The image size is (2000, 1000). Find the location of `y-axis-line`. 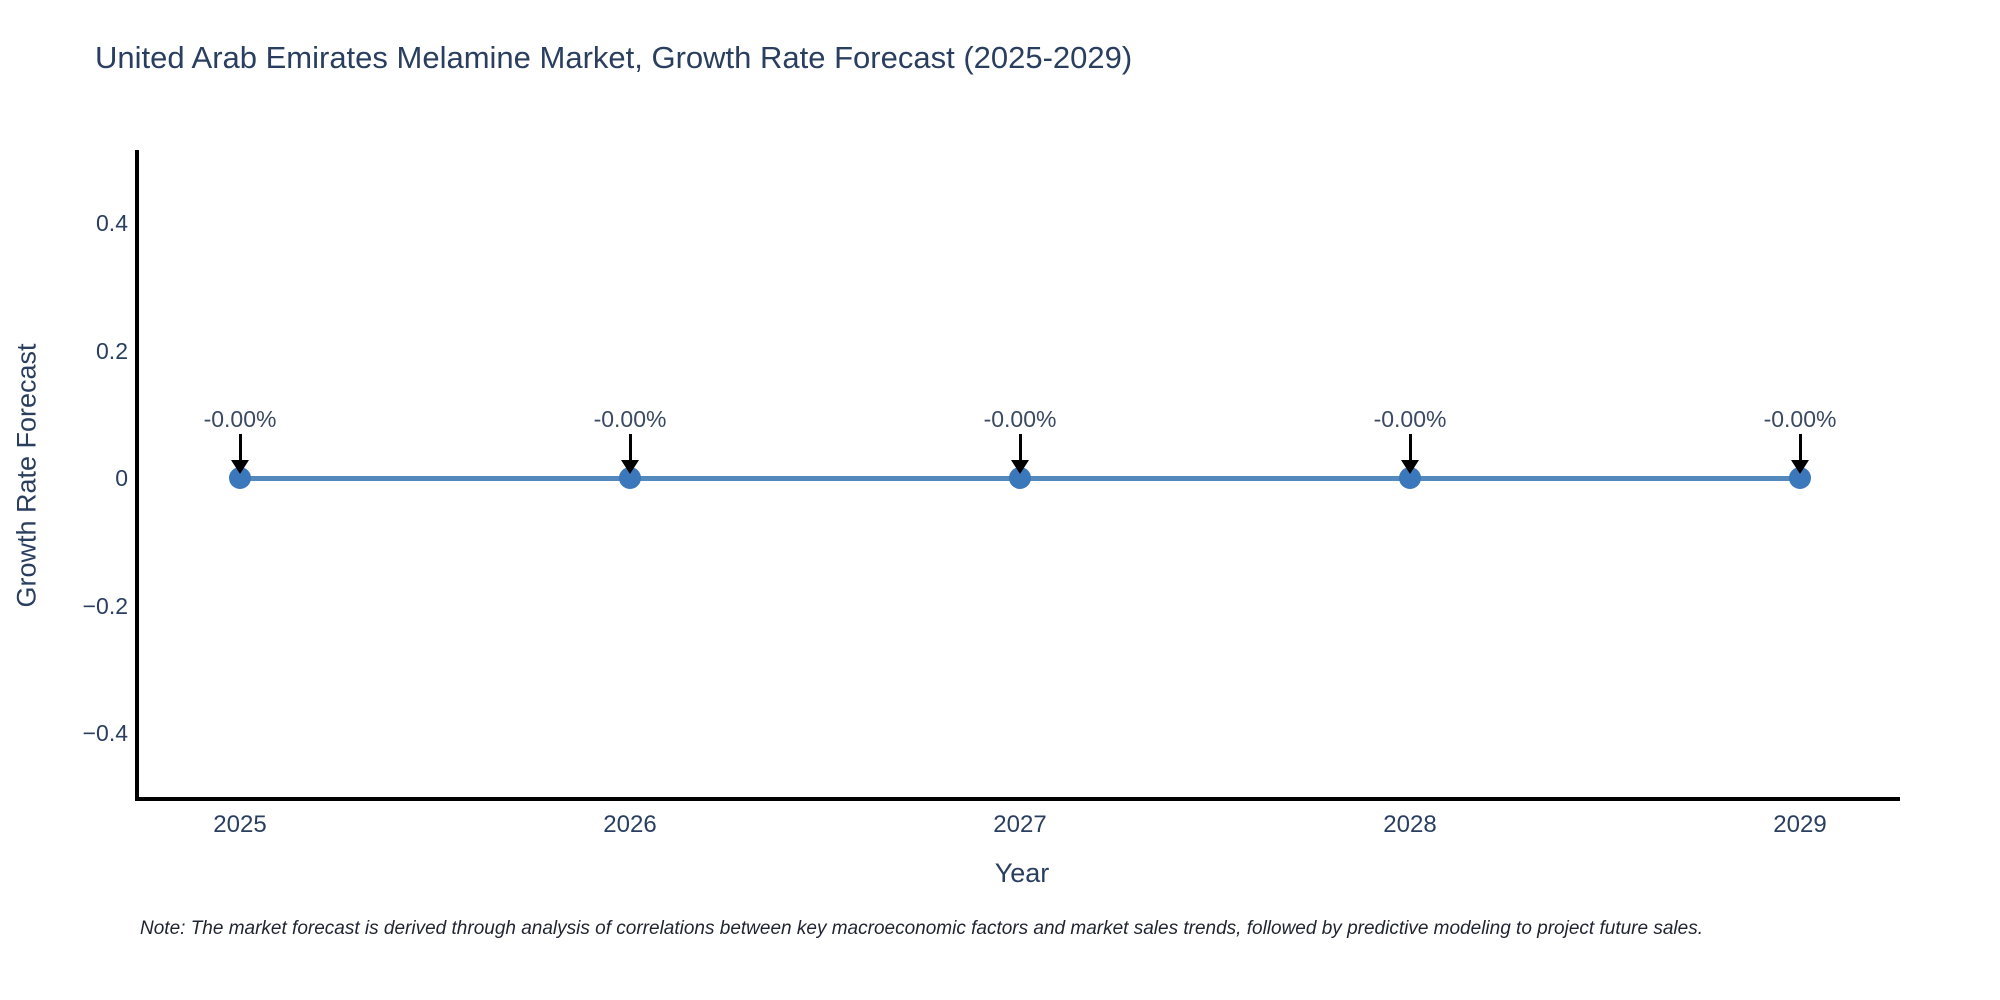

y-axis-line is located at coordinates (137, 475).